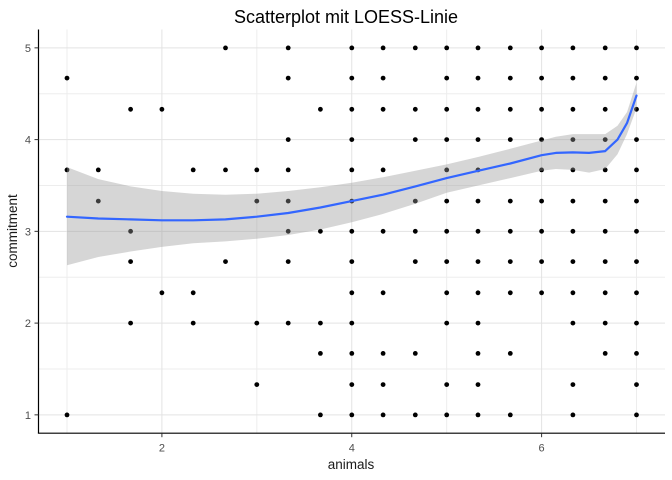 The height and width of the screenshot is (480, 672). What do you see at coordinates (542, 449) in the screenshot?
I see `x-tick-label: 6` at bounding box center [542, 449].